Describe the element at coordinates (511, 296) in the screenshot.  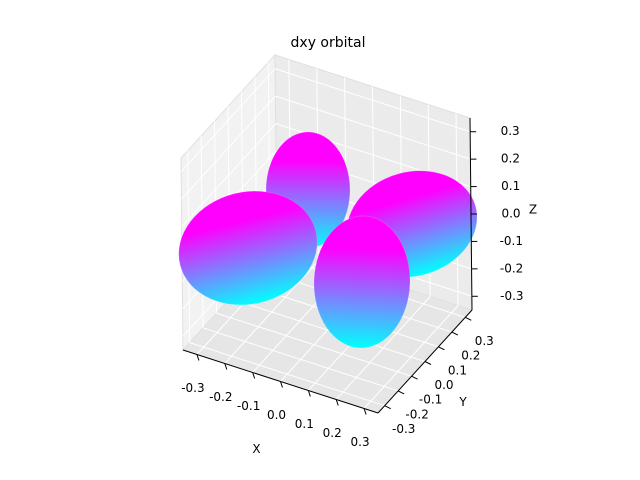
I see `z-tick-label: -0.3` at that location.